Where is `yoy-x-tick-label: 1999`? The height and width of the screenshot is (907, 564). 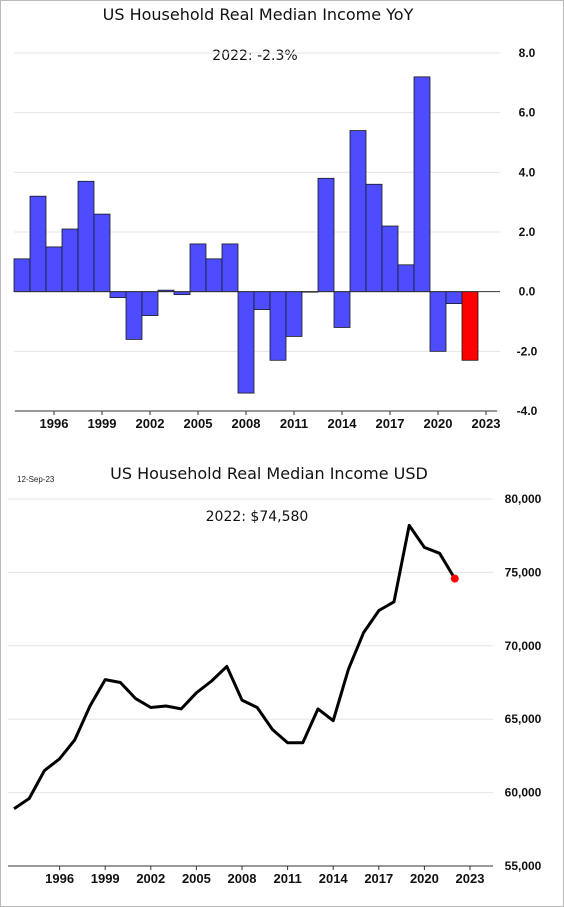
yoy-x-tick-label: 1999 is located at coordinates (102, 423).